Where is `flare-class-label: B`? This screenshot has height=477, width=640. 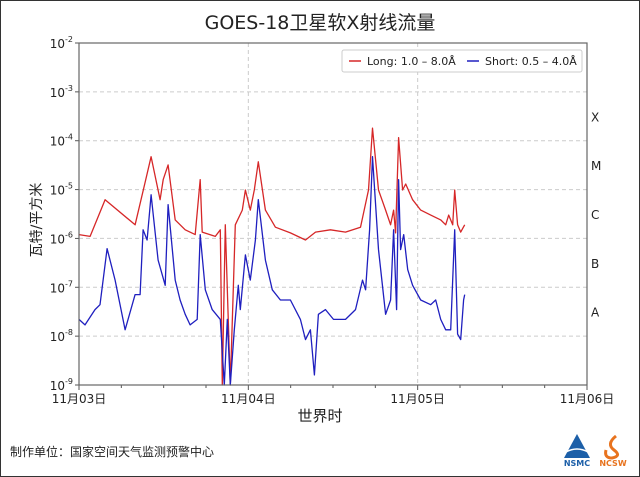 flare-class-label: B is located at coordinates (595, 264).